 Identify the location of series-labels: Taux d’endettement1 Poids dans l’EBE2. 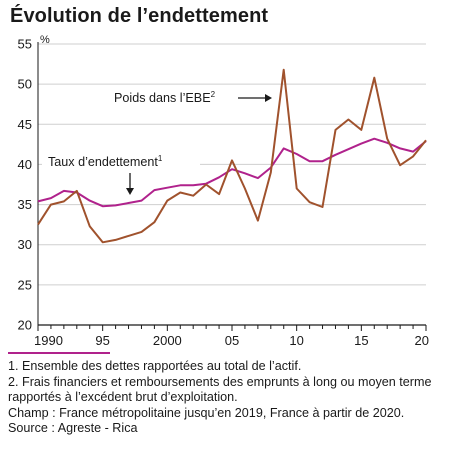
(157, 142).